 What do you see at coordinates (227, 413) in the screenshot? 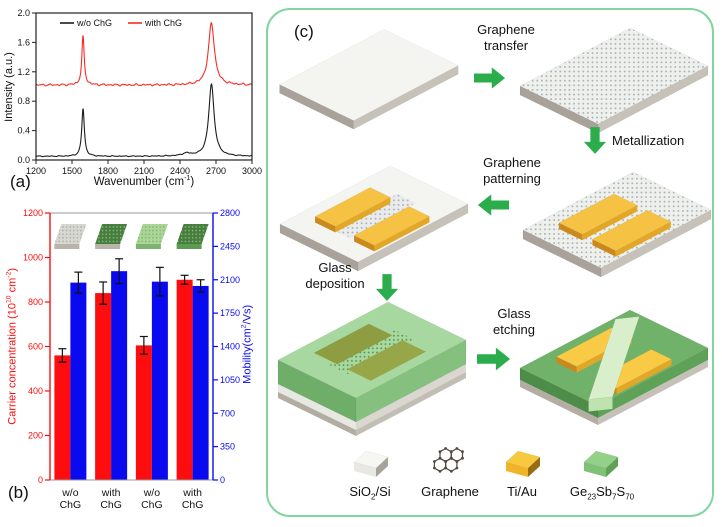
I see `svg-text: 700` at bounding box center [227, 413].